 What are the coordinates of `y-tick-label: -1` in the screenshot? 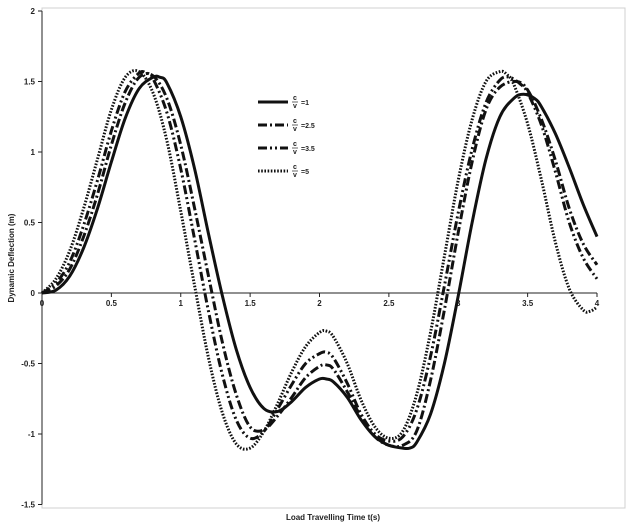 It's located at (32, 434).